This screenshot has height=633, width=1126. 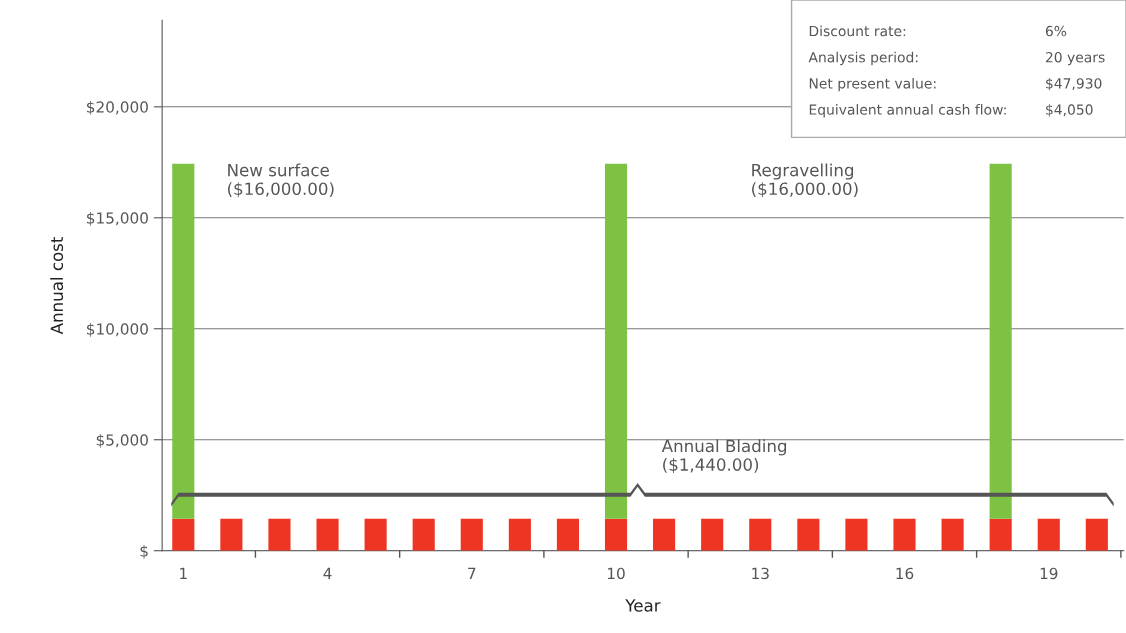 I want to click on y-tick-label: $, so click(x=144, y=551).